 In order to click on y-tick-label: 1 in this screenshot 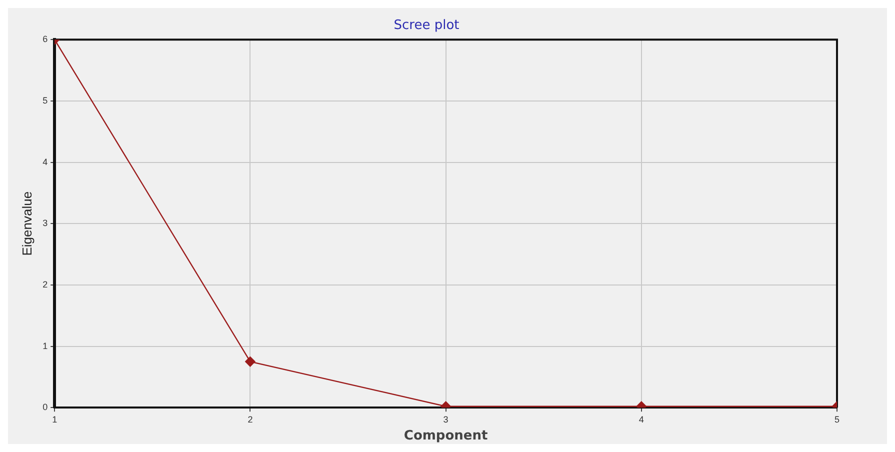, I will do `click(45, 345)`.